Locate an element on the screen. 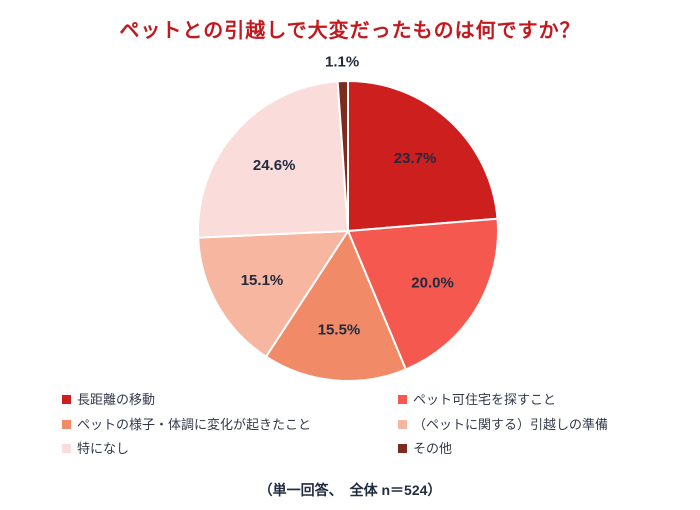  pie-slice-percent-label: 15.1% is located at coordinates (262, 280).